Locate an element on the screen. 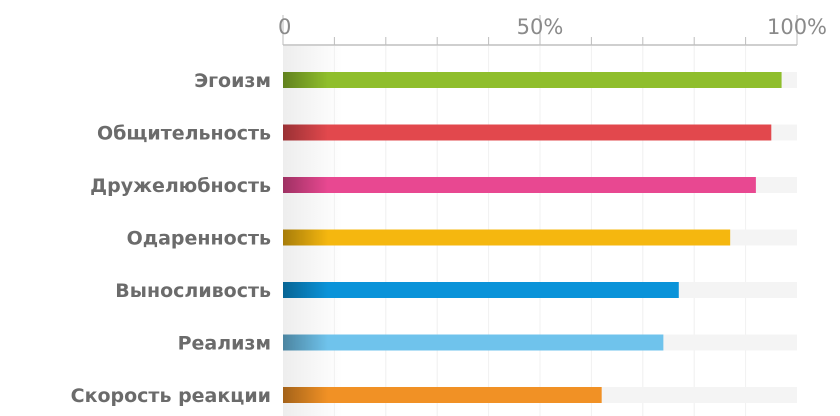 The height and width of the screenshot is (416, 840). category-label: Общительность is located at coordinates (184, 134).